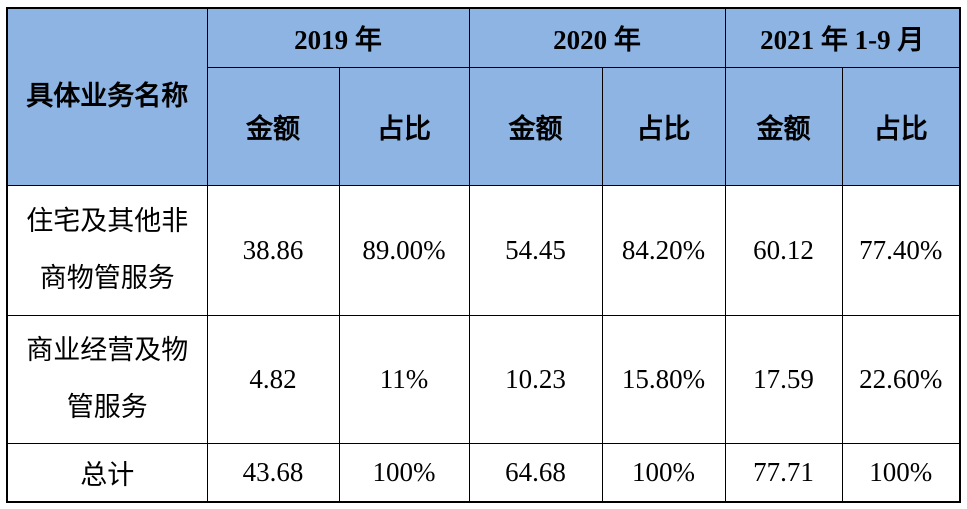  What do you see at coordinates (597, 37) in the screenshot?
I see `year-header-2020: 2020 年` at bounding box center [597, 37].